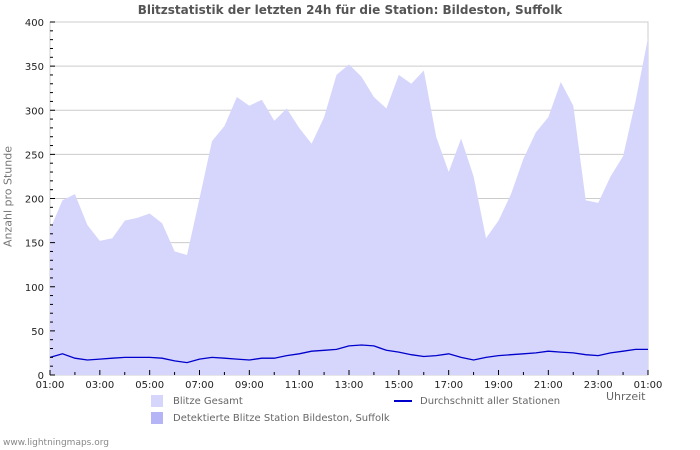 The image size is (700, 450). I want to click on svg-text: 17:00, so click(448, 385).